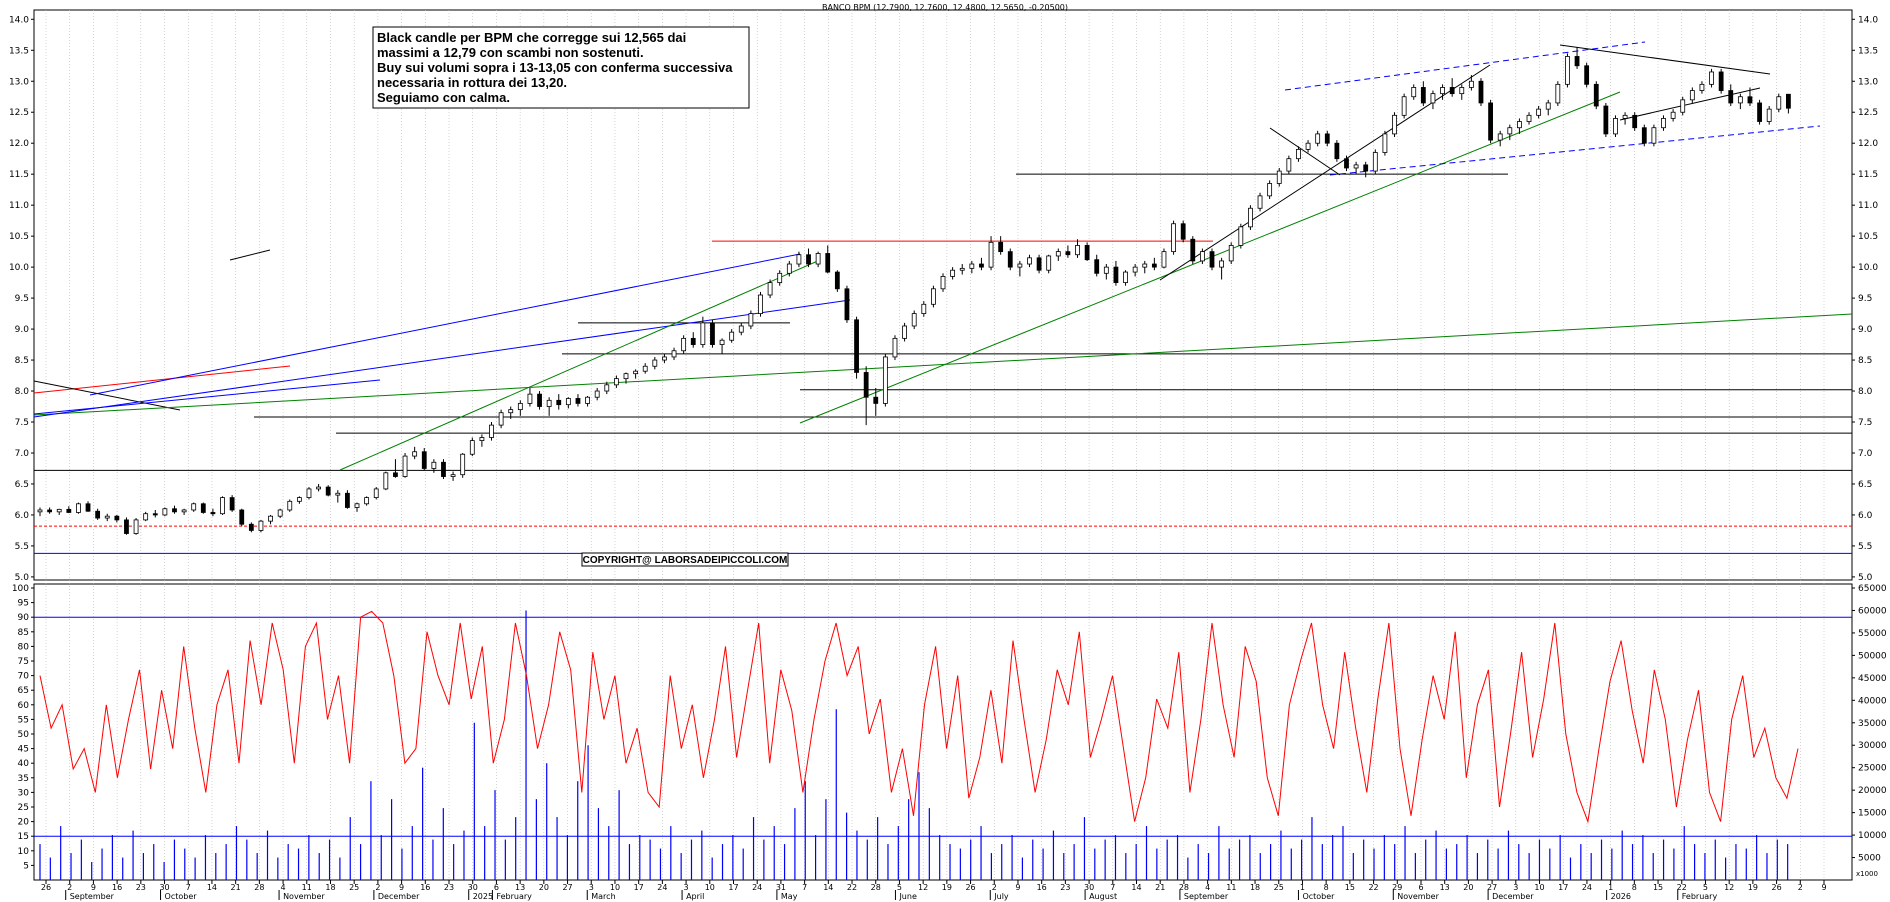 The width and height of the screenshot is (1890, 902). I want to click on date-tick-label: 17, so click(1563, 887).